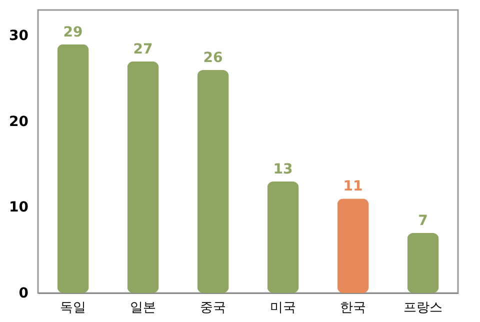 The width and height of the screenshot is (480, 322). What do you see at coordinates (19, 122) in the screenshot?
I see `y-tick-label: 20` at bounding box center [19, 122].